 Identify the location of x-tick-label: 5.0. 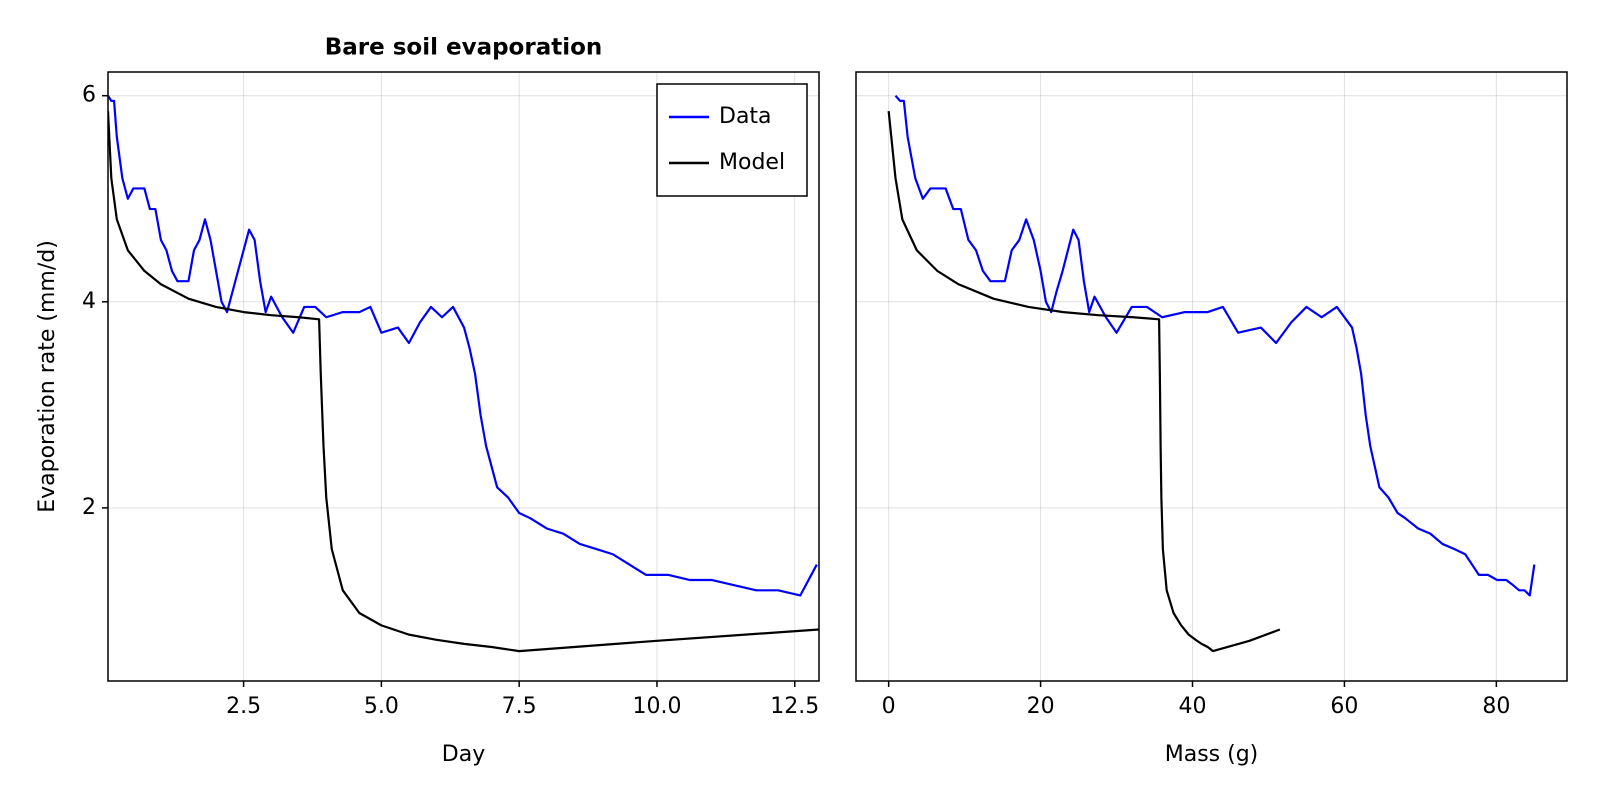
(381, 706).